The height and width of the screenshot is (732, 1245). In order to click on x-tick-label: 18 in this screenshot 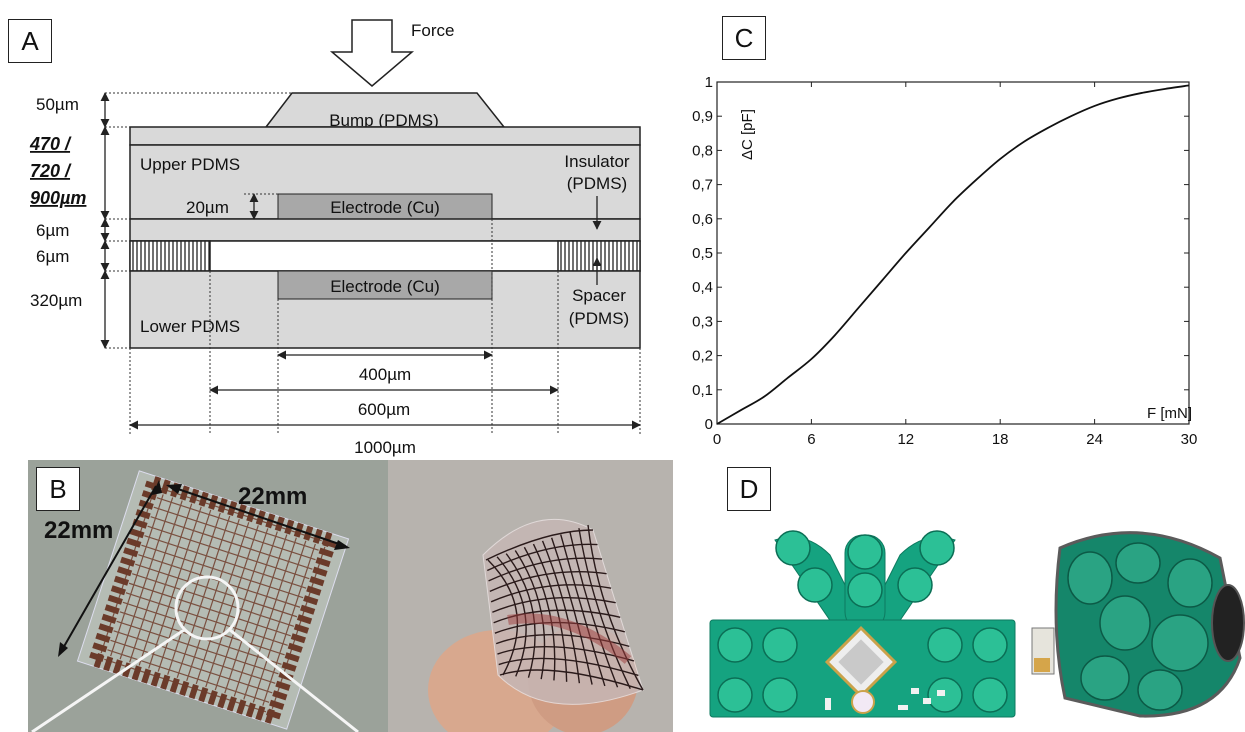, I will do `click(1000, 439)`.